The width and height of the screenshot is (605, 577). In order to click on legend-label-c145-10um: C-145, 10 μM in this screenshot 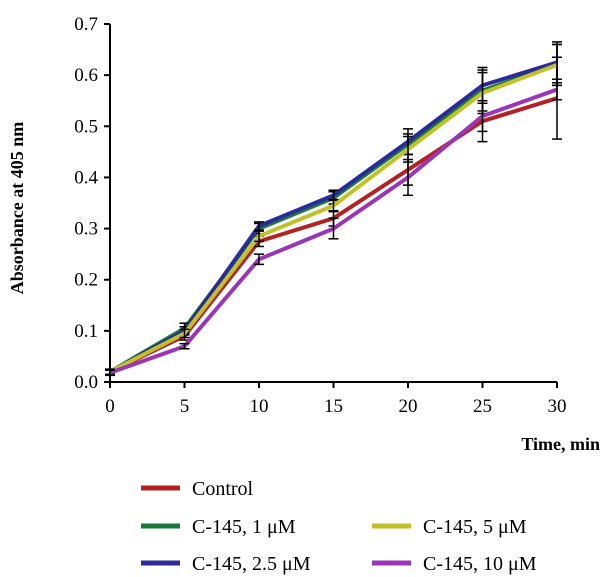, I will do `click(480, 564)`.